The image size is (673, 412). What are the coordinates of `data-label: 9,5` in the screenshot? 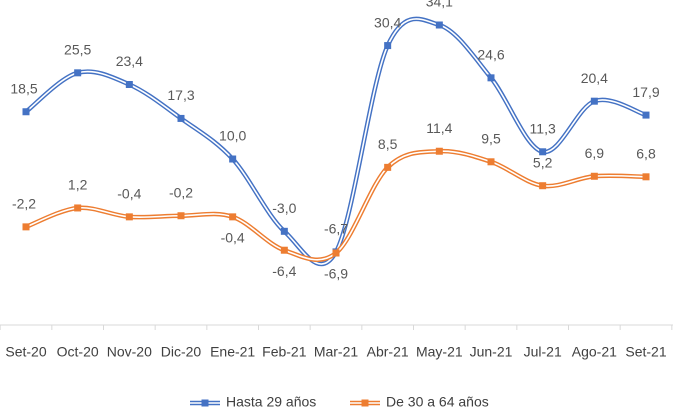 It's located at (491, 139).